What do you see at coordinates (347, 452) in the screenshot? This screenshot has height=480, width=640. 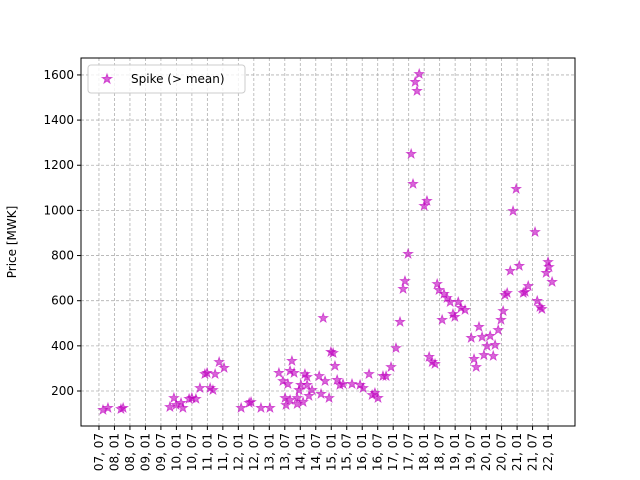 I see `x-tick-label: 15, 07` at bounding box center [347, 452].